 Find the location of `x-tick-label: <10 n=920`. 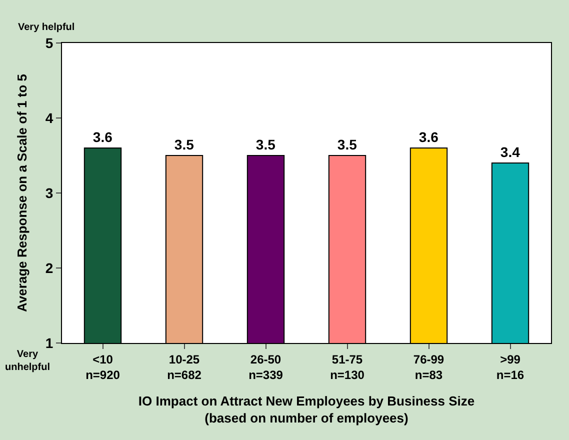

x-tick-label: <10 n=920 is located at coordinates (103, 367).